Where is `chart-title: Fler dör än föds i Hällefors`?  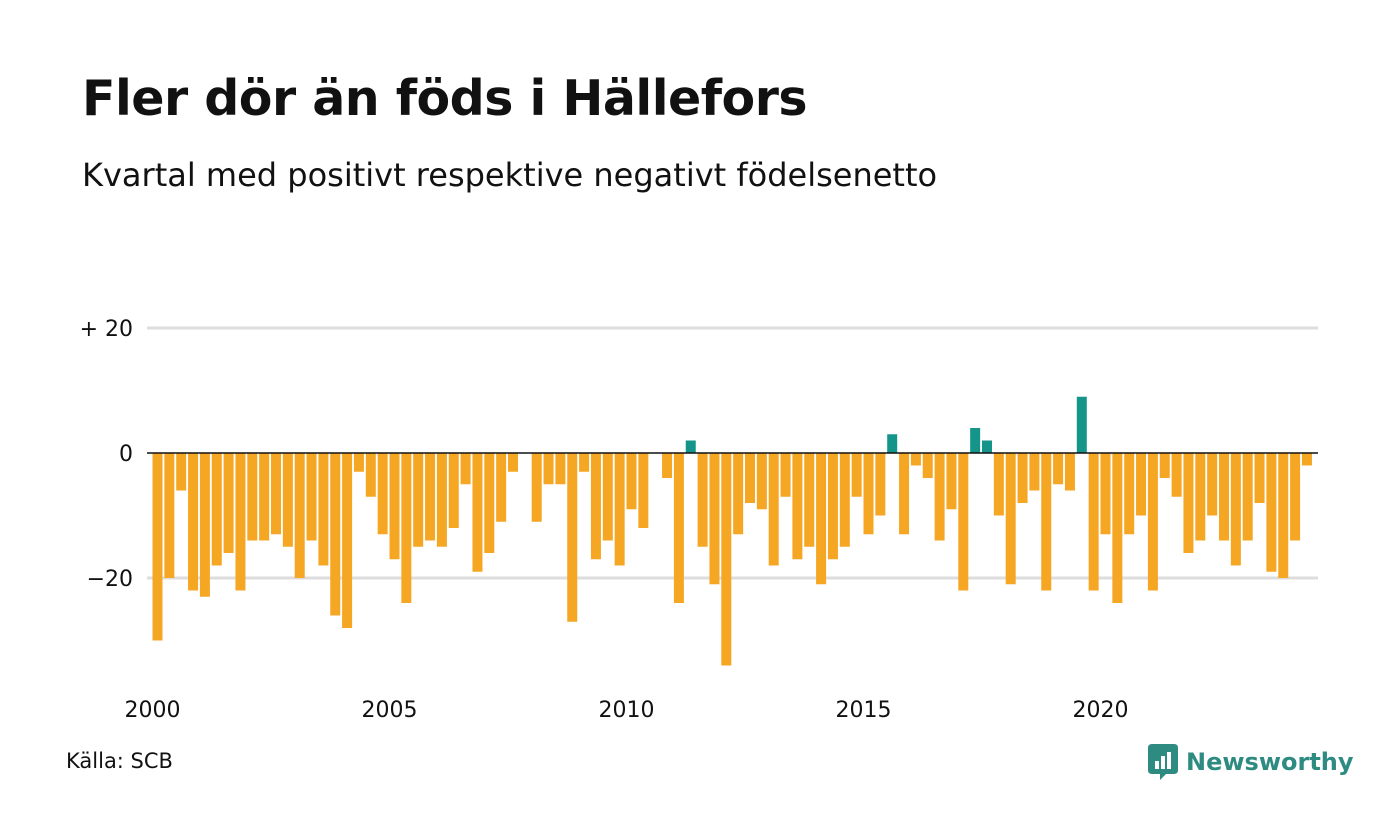 chart-title: Fler dör än föds i Hällefors is located at coordinates (445, 98).